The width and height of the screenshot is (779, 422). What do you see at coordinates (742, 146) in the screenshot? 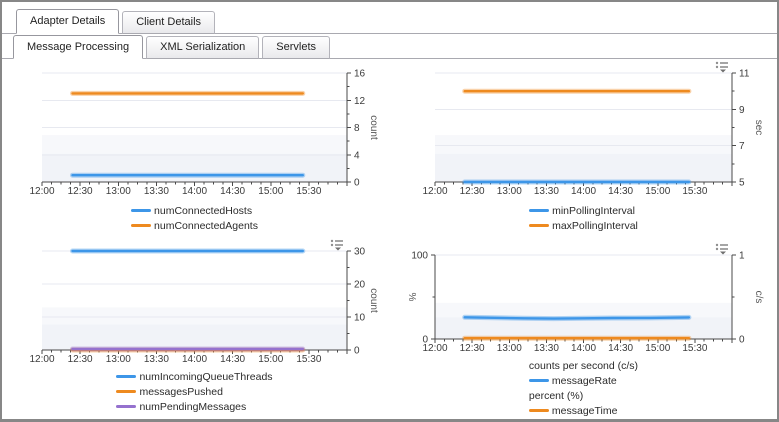
I see `y-tick-label: 7` at bounding box center [742, 146].